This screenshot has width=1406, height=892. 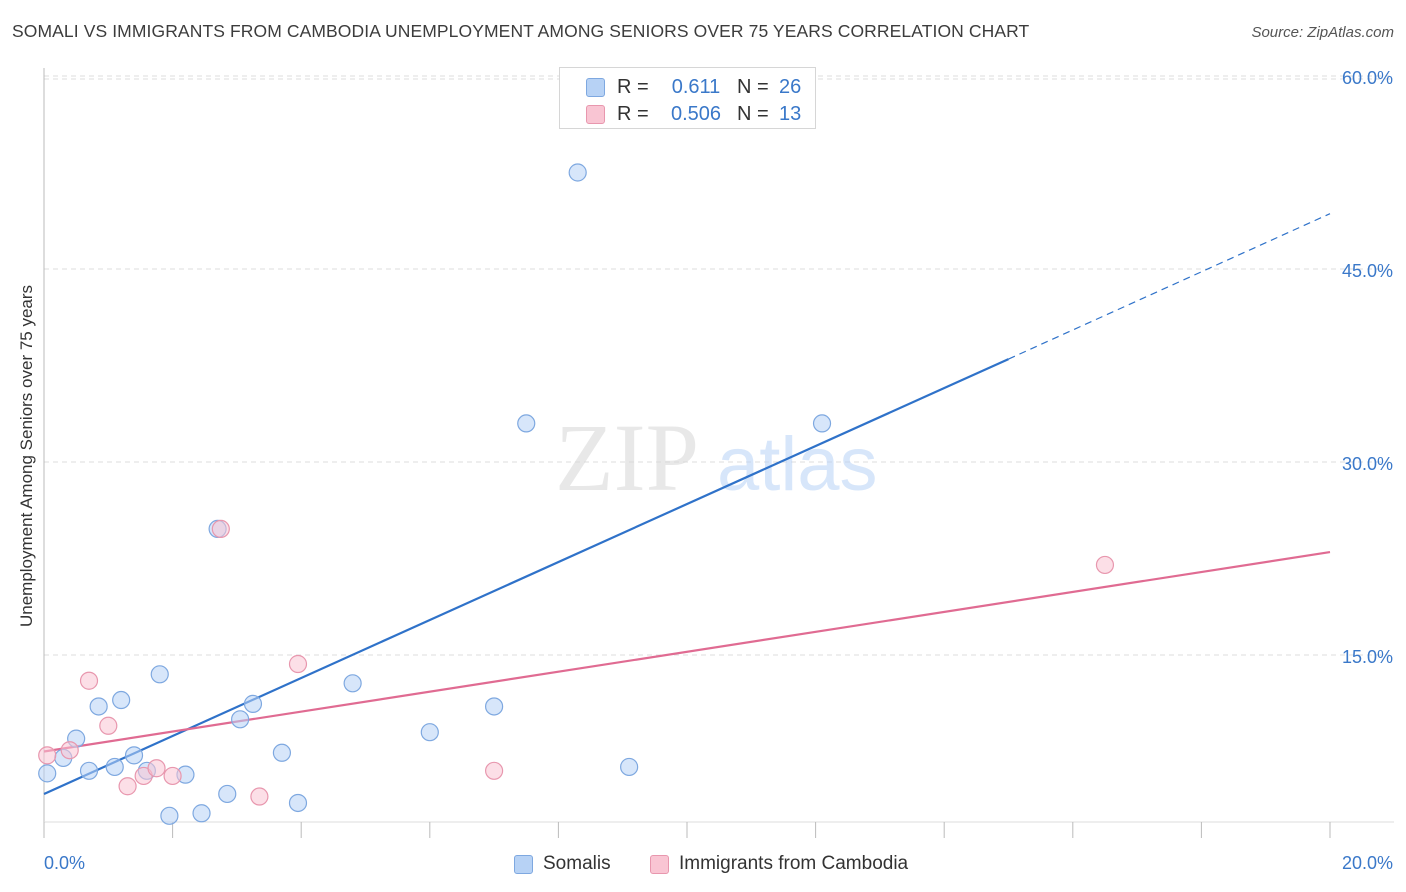 I want to click on y-tick-label: 30.0%, so click(x=1367, y=464).